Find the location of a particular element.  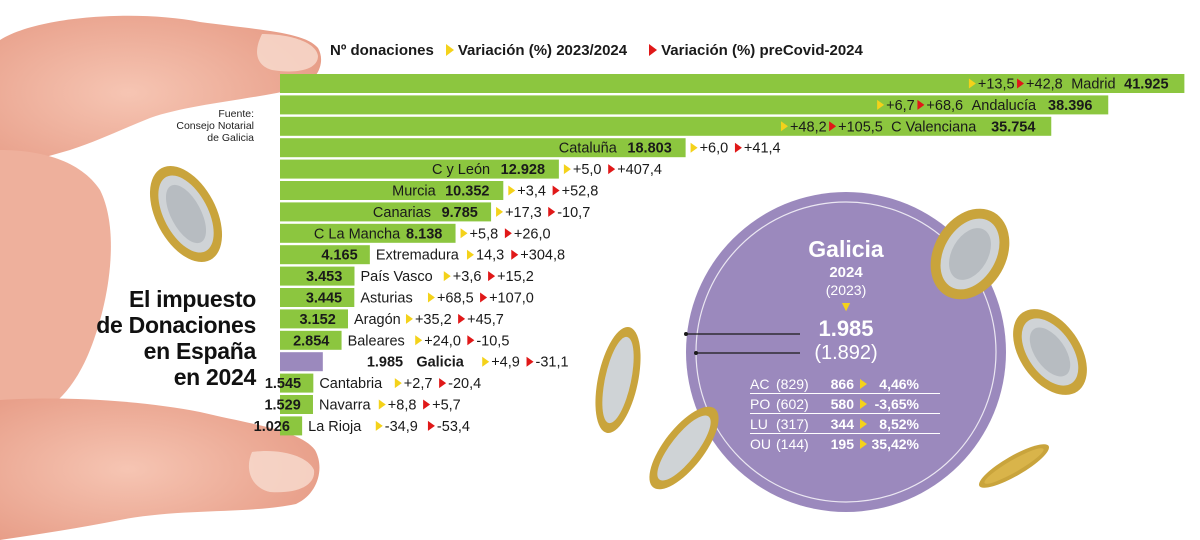

province-code: LU is located at coordinates (759, 423).